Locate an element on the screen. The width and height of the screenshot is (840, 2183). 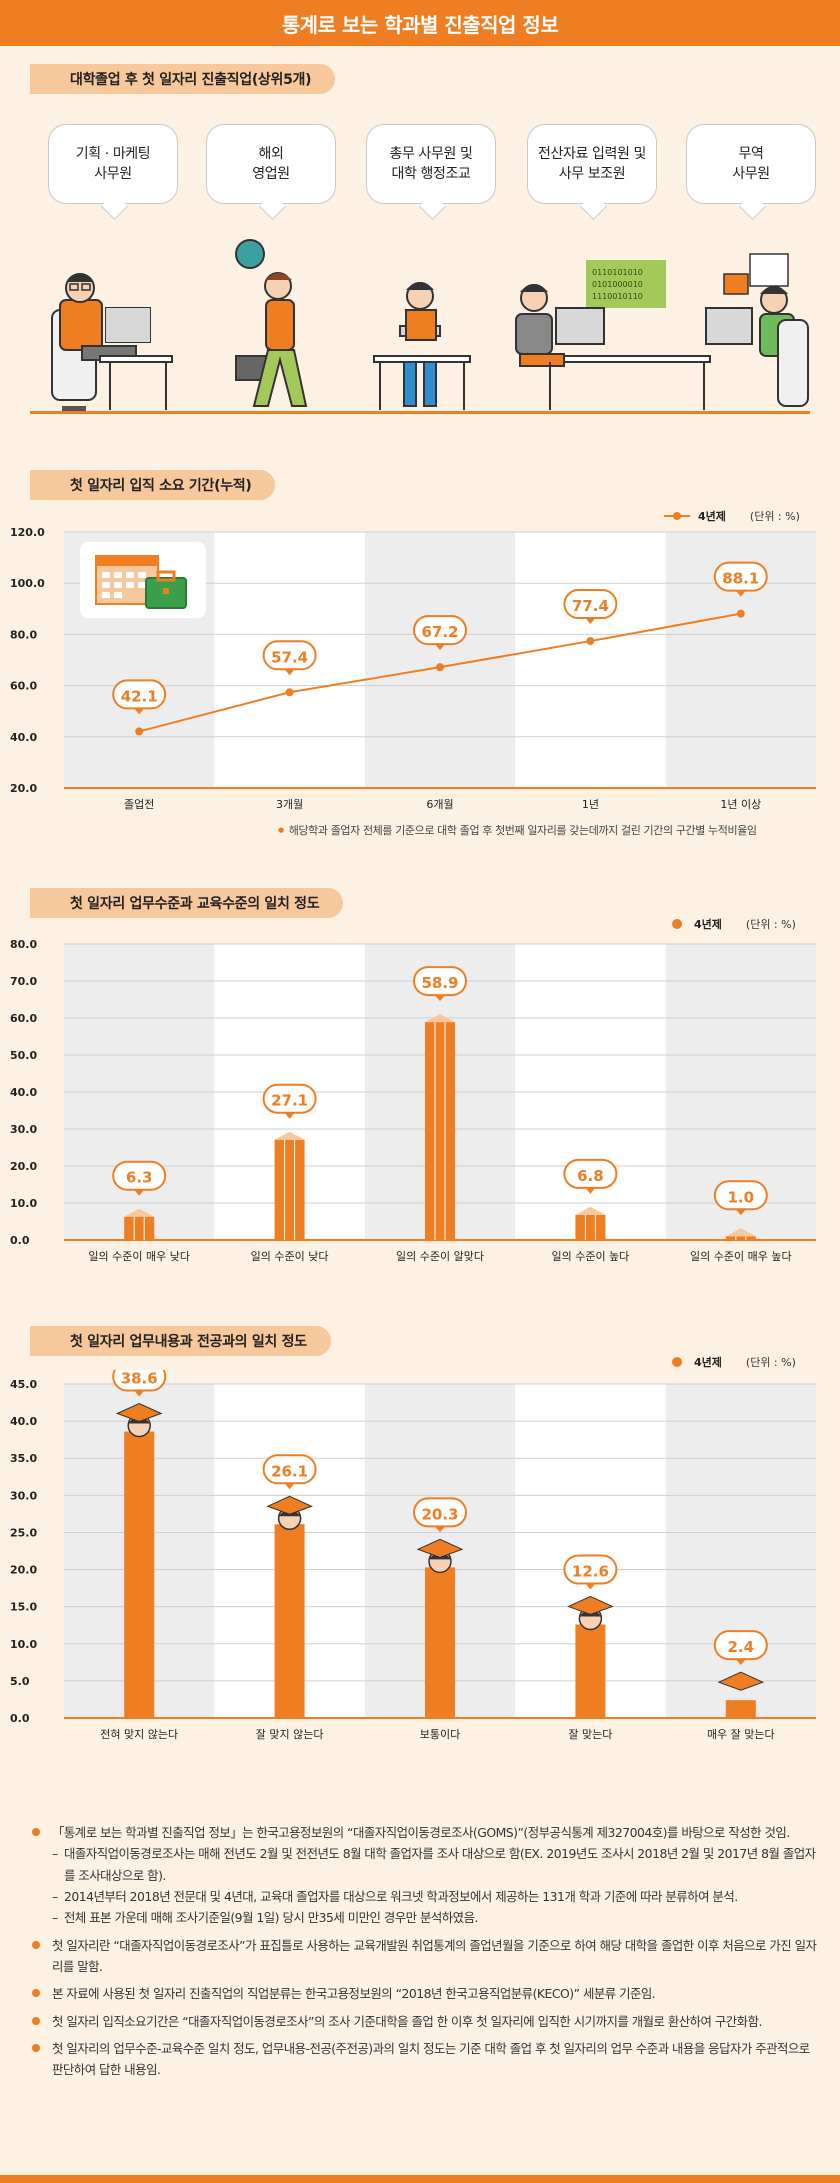
job-label-3: 총무 사무원 및 대학 행정조교 is located at coordinates (431, 163).